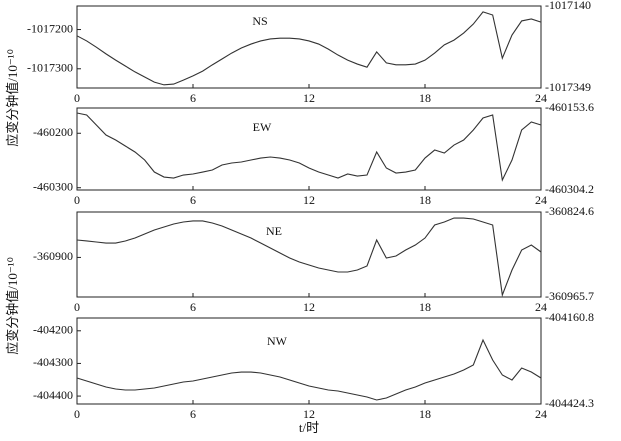  What do you see at coordinates (259, 21) in the screenshot?
I see `component-label: NS` at bounding box center [259, 21].